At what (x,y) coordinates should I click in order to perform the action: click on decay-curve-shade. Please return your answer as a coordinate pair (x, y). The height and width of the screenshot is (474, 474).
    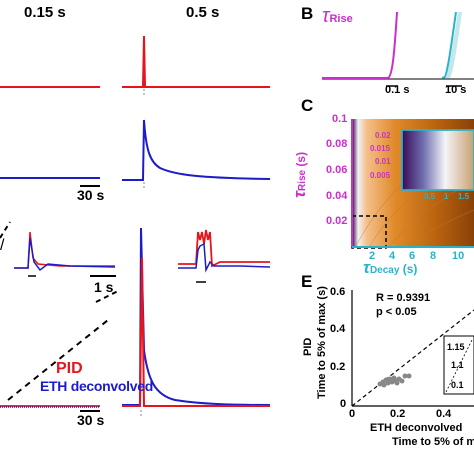
    Looking at the image, I should click on (453, 45).